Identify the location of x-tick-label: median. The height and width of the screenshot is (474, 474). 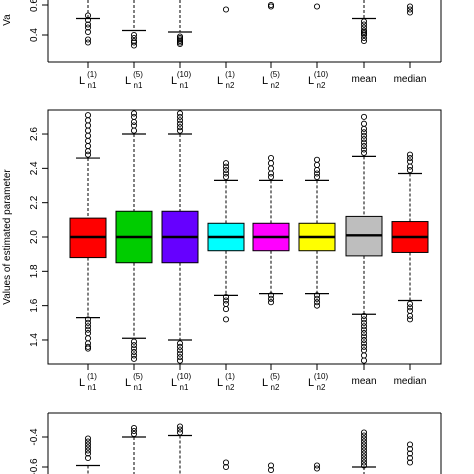
(410, 79).